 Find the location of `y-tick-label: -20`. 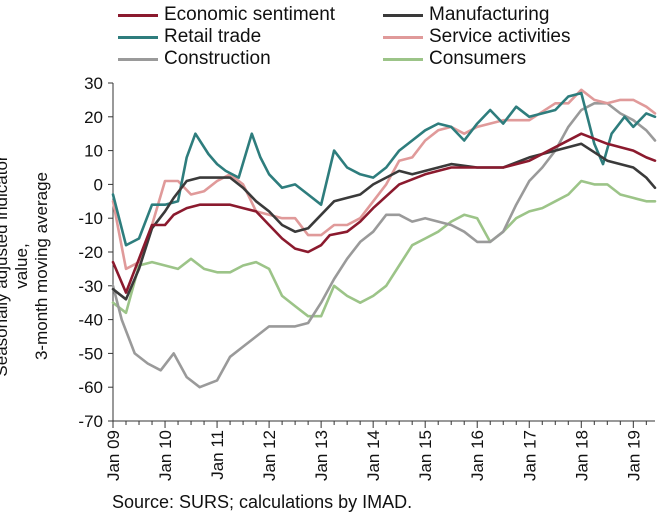

y-tick-label: -20 is located at coordinates (90, 252).